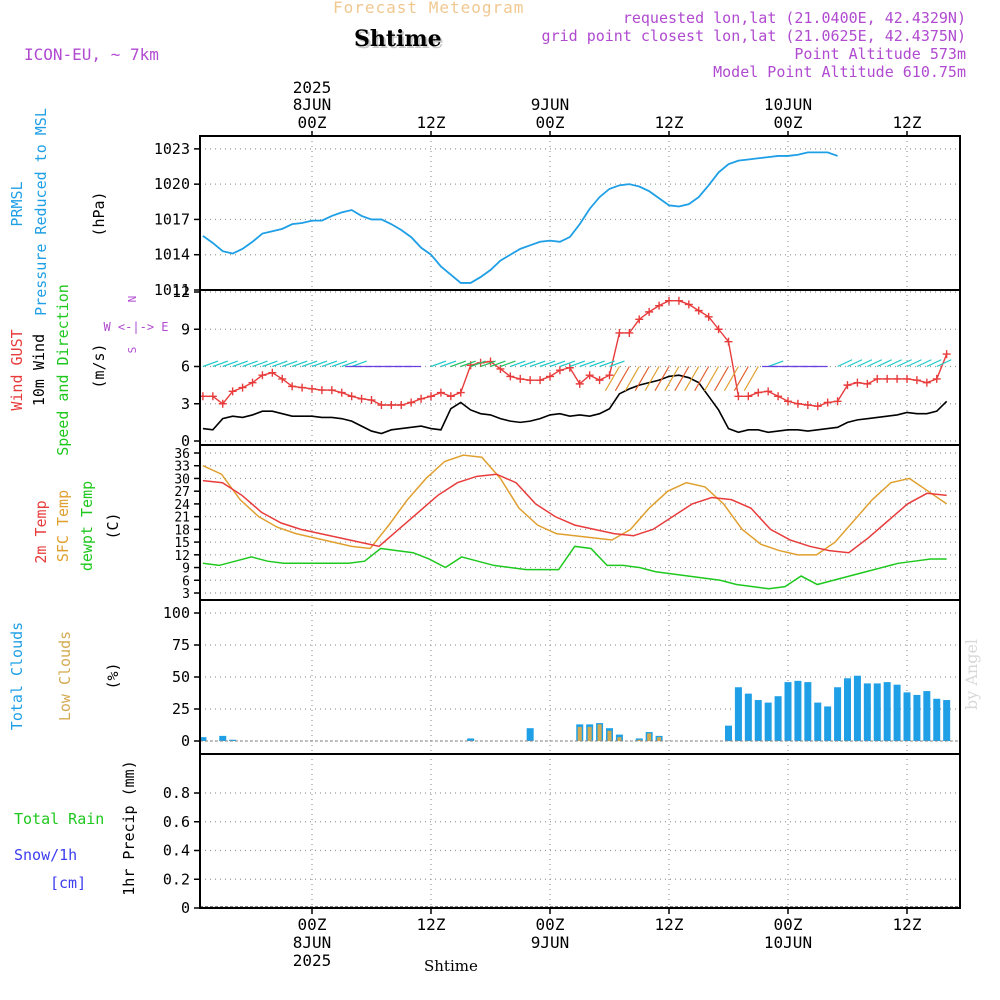 The height and width of the screenshot is (1000, 1000). Describe the element at coordinates (312, 960) in the screenshot. I see `bottom-year-label: 2025` at that location.